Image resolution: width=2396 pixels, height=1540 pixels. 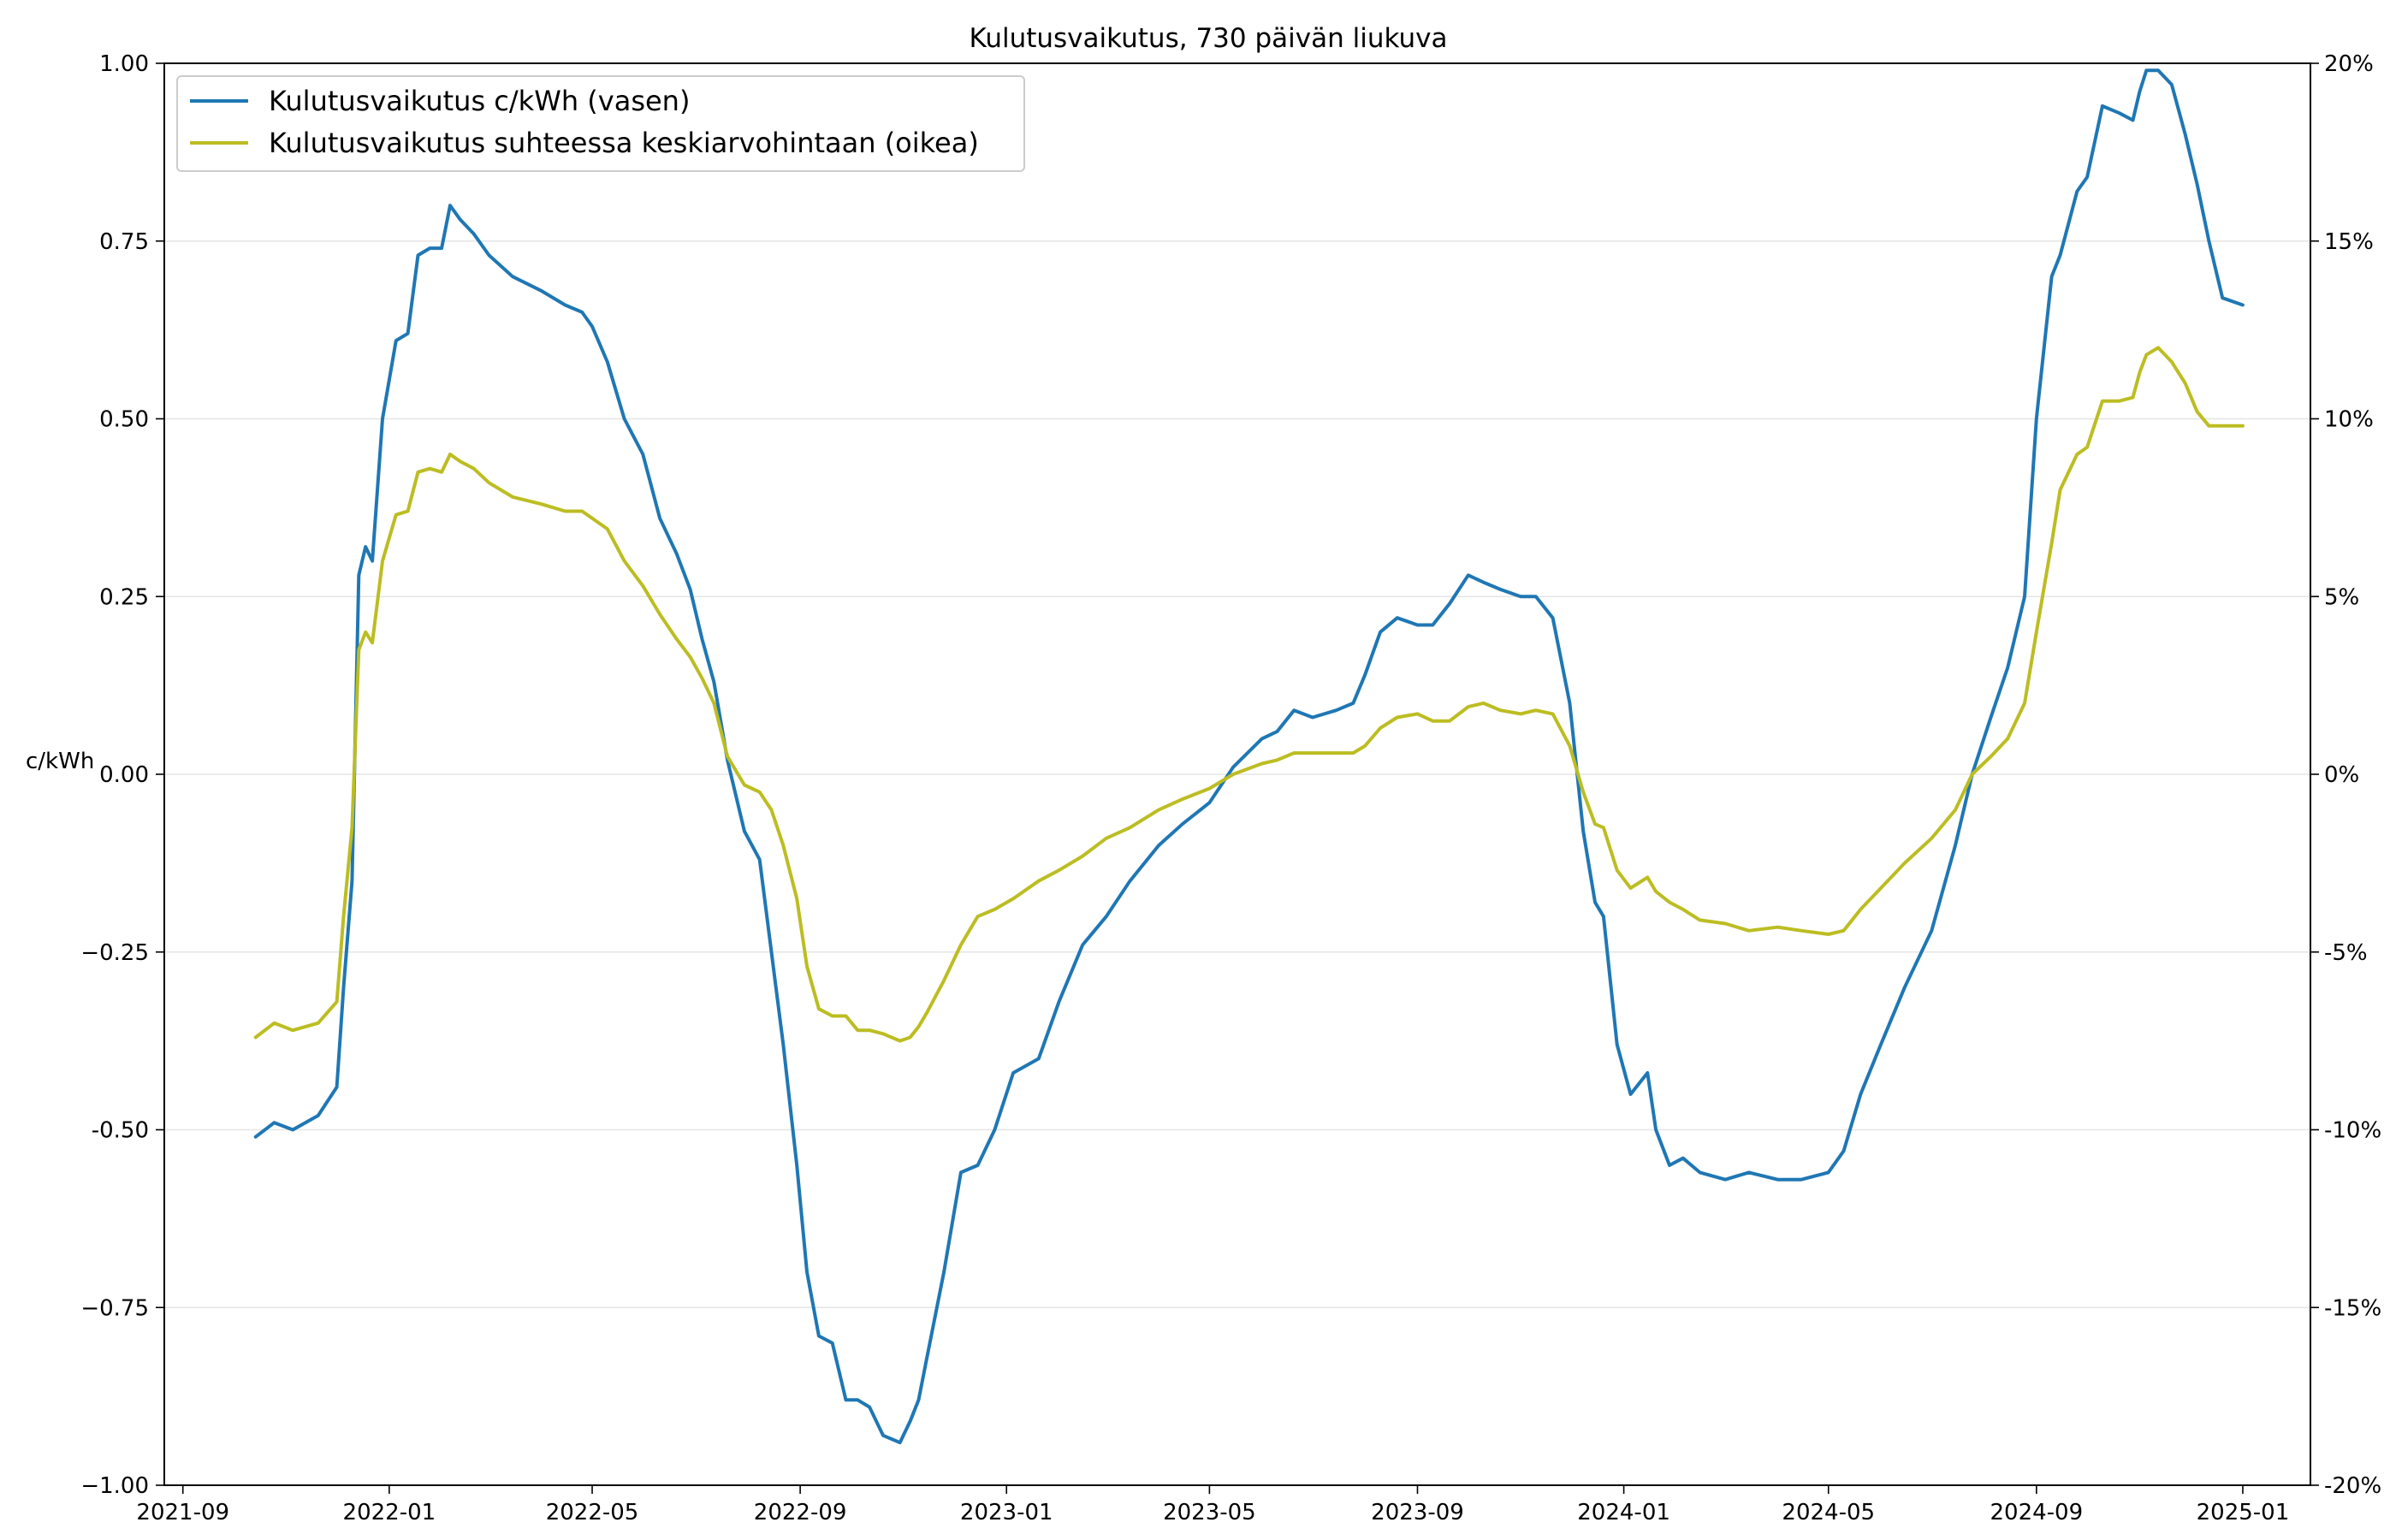 I want to click on y-right-tick-label-7: -15%, so click(x=2353, y=1308).